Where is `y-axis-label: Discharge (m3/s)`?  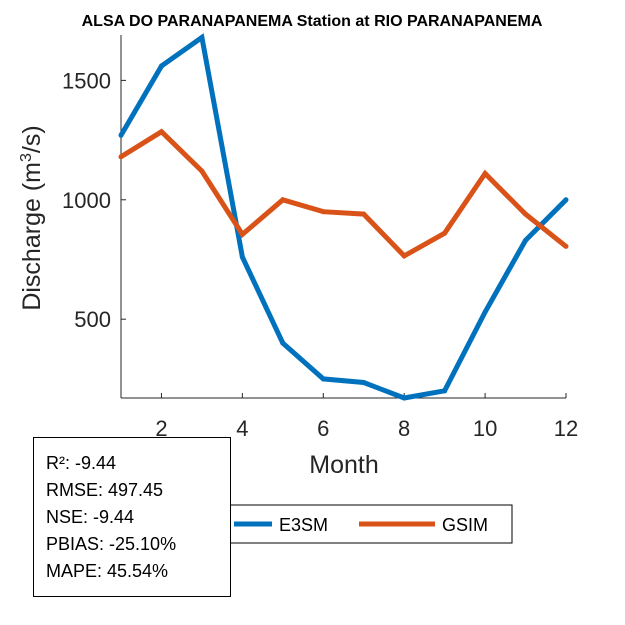 y-axis-label: Discharge (m3/s) is located at coordinates (32, 217).